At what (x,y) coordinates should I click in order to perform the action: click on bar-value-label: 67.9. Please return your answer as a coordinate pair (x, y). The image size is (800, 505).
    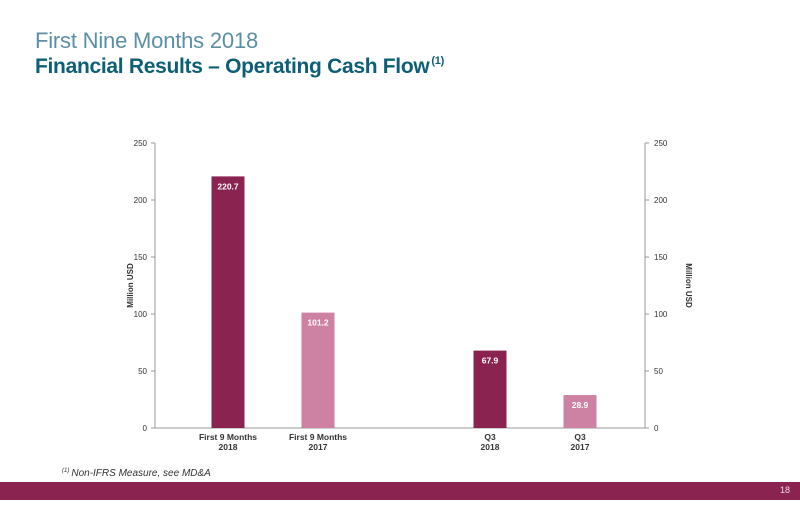
    Looking at the image, I should click on (490, 361).